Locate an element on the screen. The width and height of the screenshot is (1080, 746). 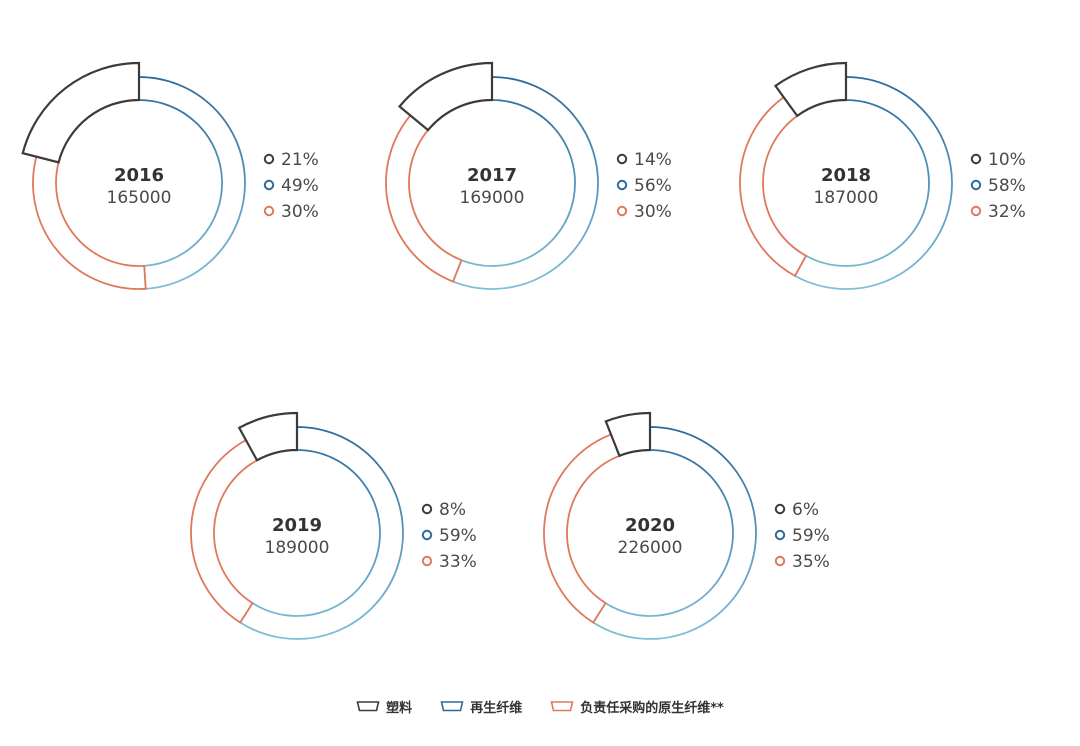
recycled-fiber-percent-2017: 56% is located at coordinates (653, 186).